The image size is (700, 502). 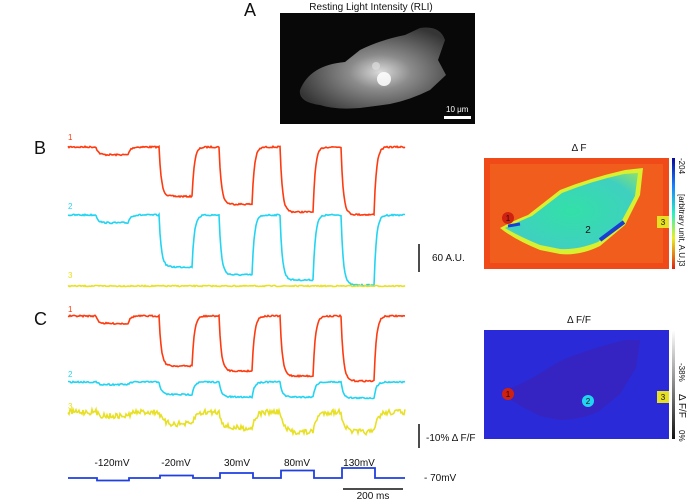 What do you see at coordinates (579, 320) in the screenshot?
I see `map-c-title: Δ F/F` at bounding box center [579, 320].